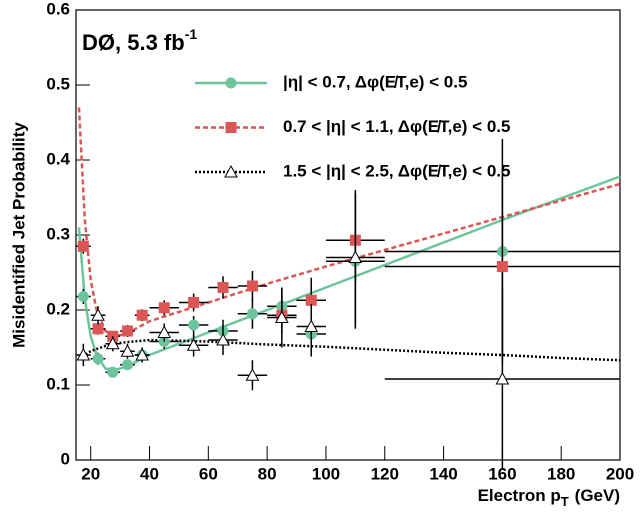 The image size is (640, 523). What do you see at coordinates (565, 501) in the screenshot?
I see `x-label-sub: T` at bounding box center [565, 501].